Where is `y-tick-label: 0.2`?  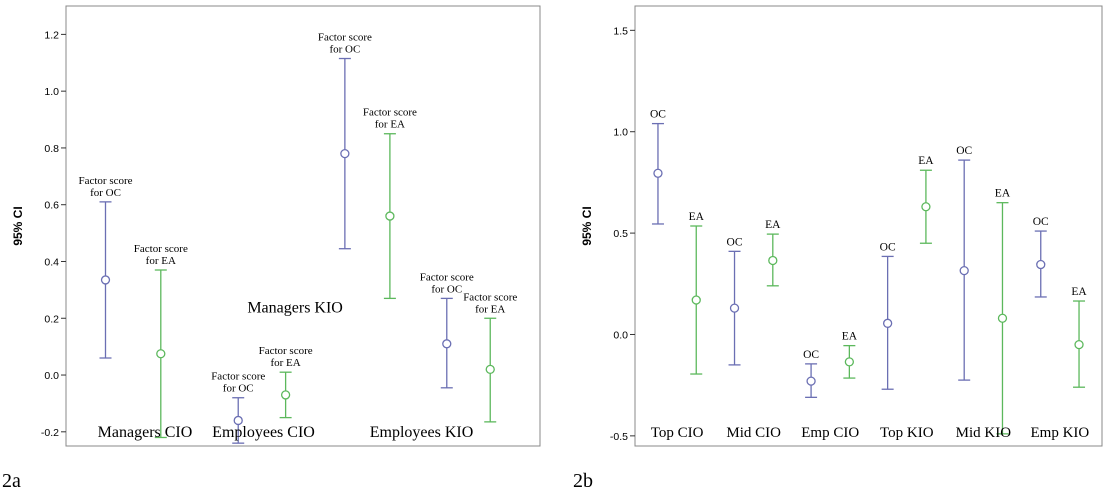
y-tick-label: 0.2 is located at coordinates (51, 319).